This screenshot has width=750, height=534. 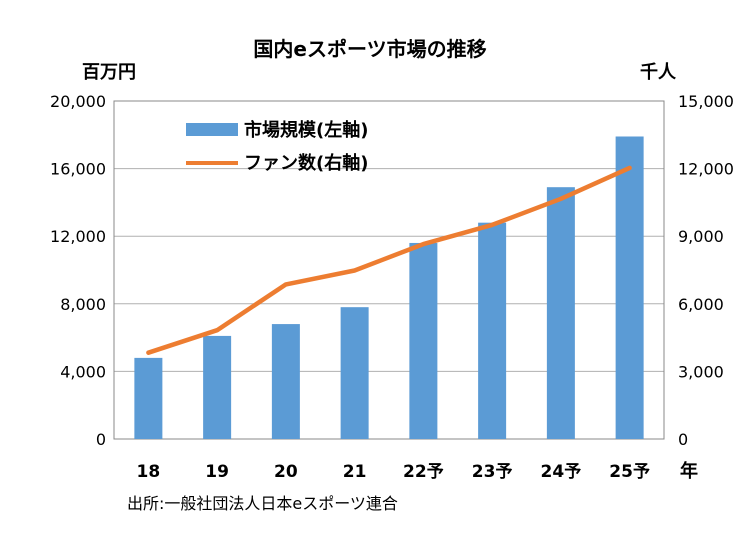 I want to click on x-tick-label: 23予, so click(x=492, y=472).